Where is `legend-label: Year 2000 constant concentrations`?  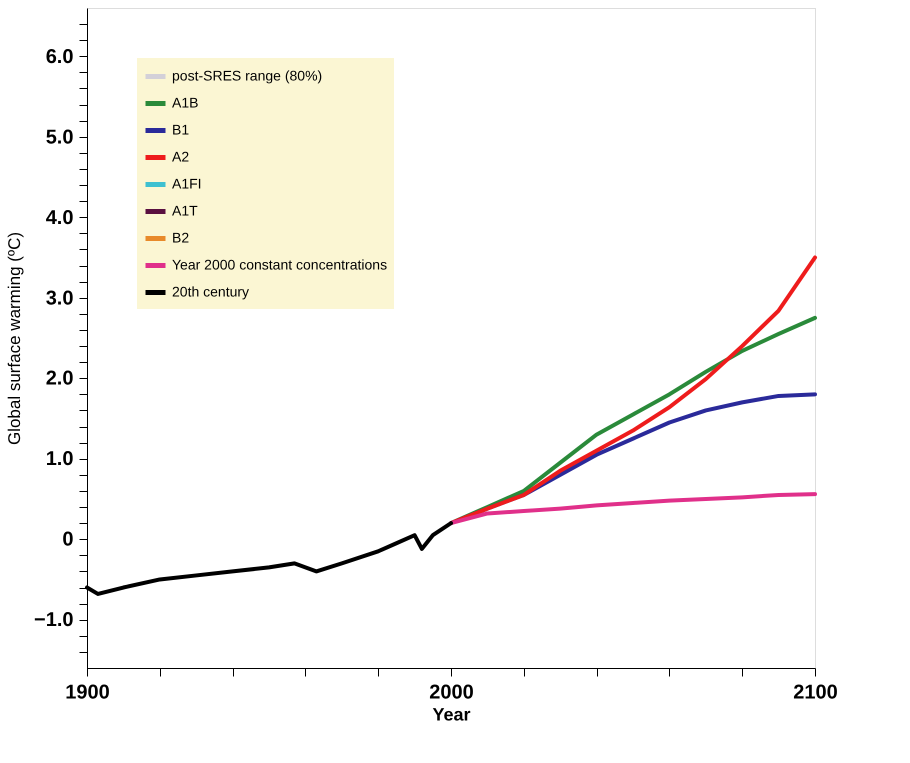 legend-label: Year 2000 constant concentrations is located at coordinates (280, 264).